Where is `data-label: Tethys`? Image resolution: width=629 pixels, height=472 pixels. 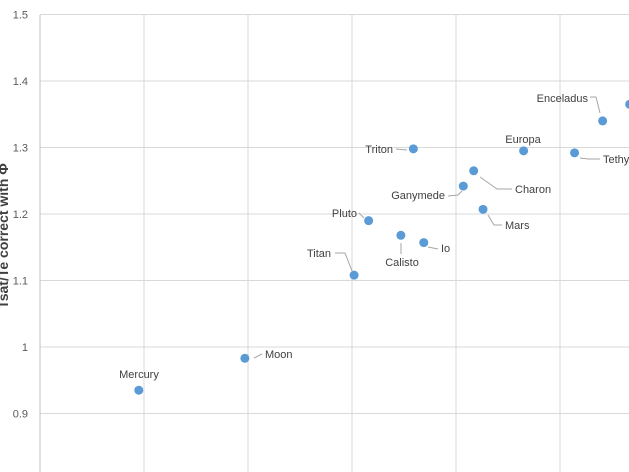 data-label: Tethys is located at coordinates (616, 160).